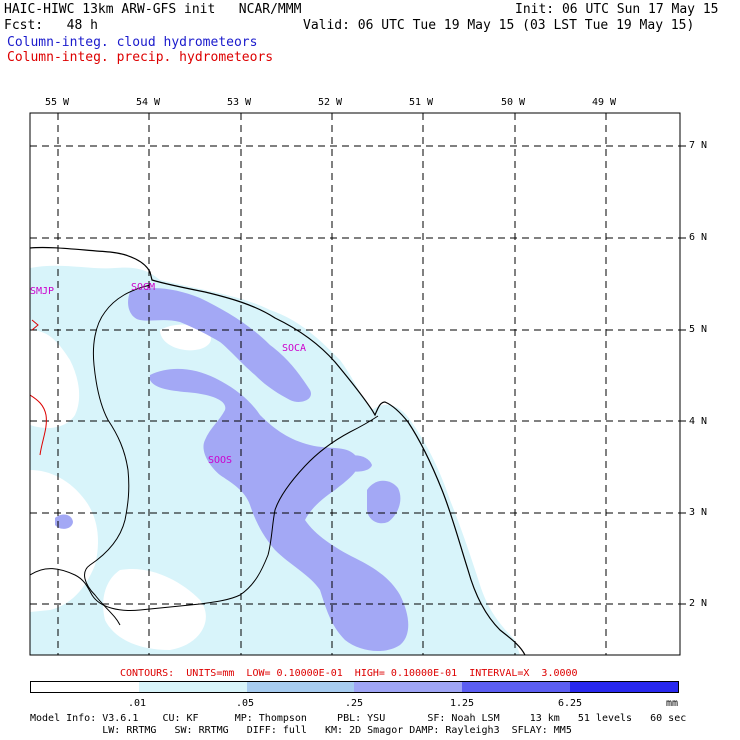 The height and width of the screenshot is (740, 740). What do you see at coordinates (220, 460) in the screenshot?
I see `station-label: SOOS` at bounding box center [220, 460].